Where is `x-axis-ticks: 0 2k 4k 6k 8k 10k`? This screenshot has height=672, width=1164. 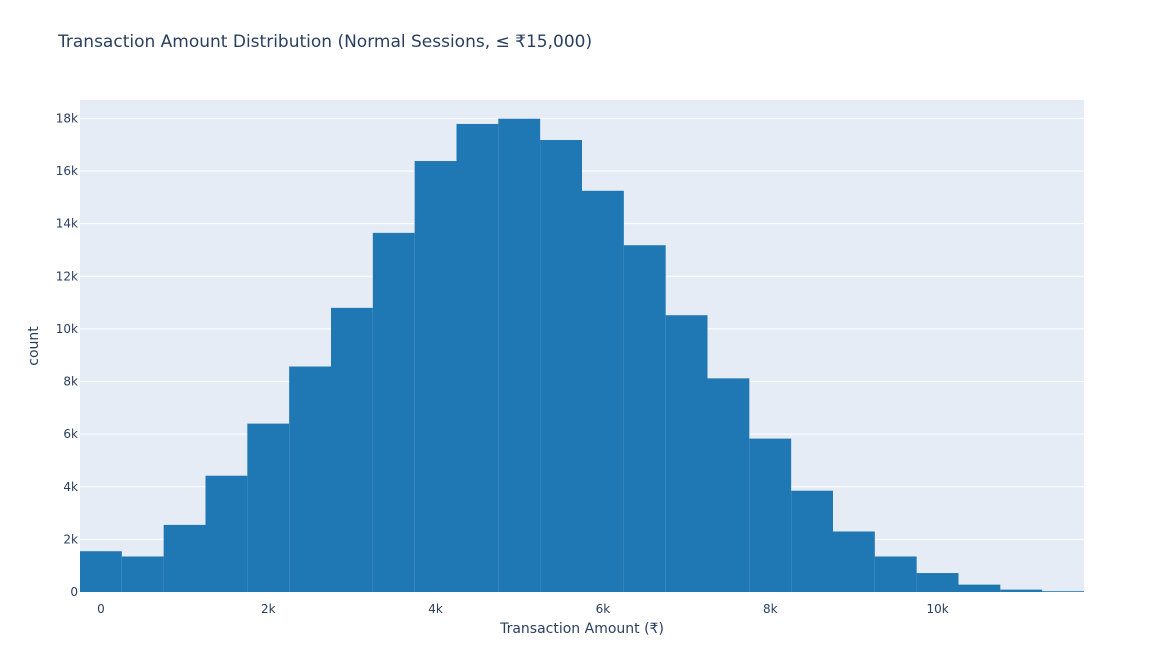 x-axis-ticks: 0 2k 4k 6k 8k 10k is located at coordinates (523, 609).